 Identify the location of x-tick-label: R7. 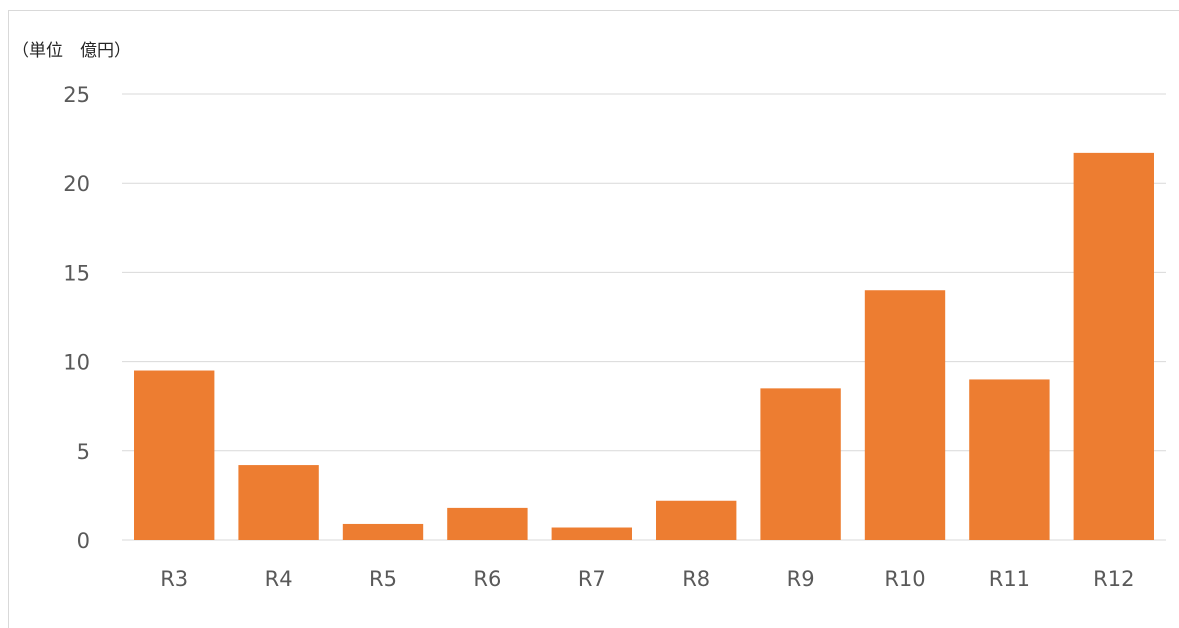
(592, 579).